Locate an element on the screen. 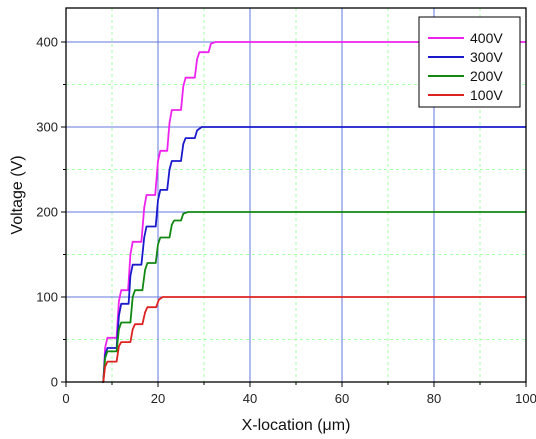 The height and width of the screenshot is (439, 536). x-tick-label: 80 is located at coordinates (434, 398).